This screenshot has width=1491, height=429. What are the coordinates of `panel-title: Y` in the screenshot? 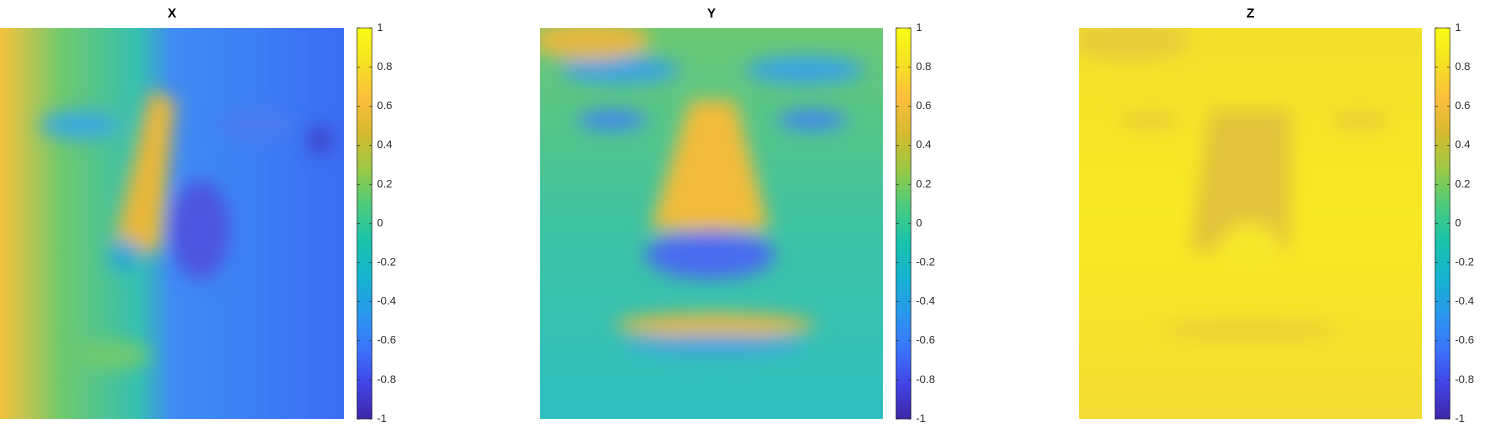 It's located at (711, 12).